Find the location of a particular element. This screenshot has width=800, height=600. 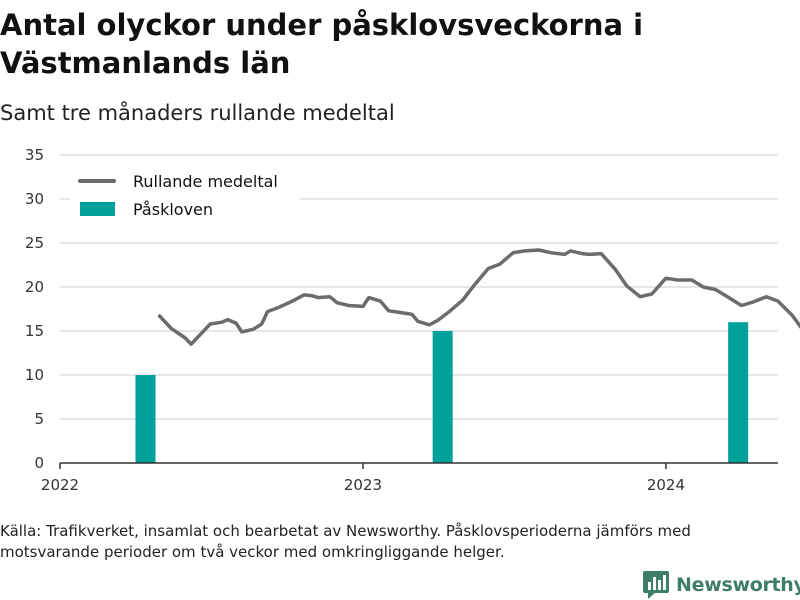

line-series-group is located at coordinates (478, 297).